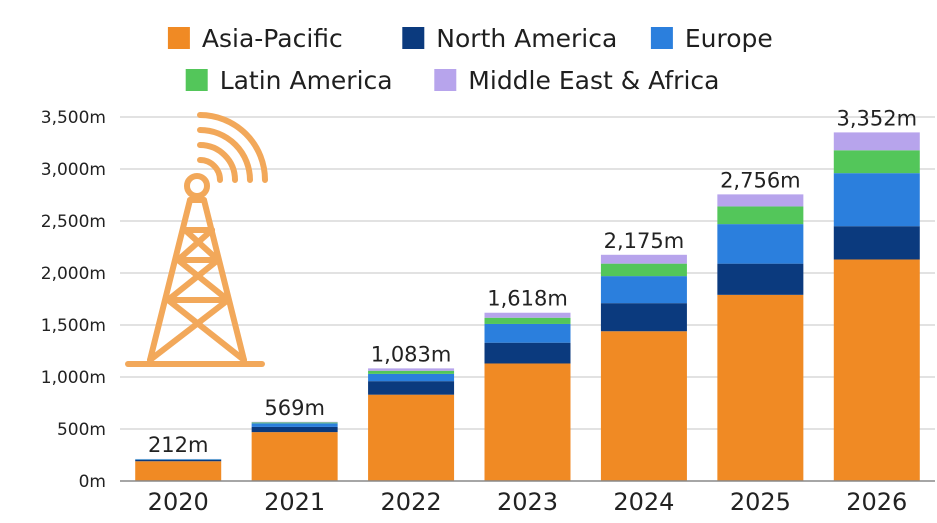 The height and width of the screenshot is (523, 937). I want to click on bar-stack: 2,175m, so click(643, 355).